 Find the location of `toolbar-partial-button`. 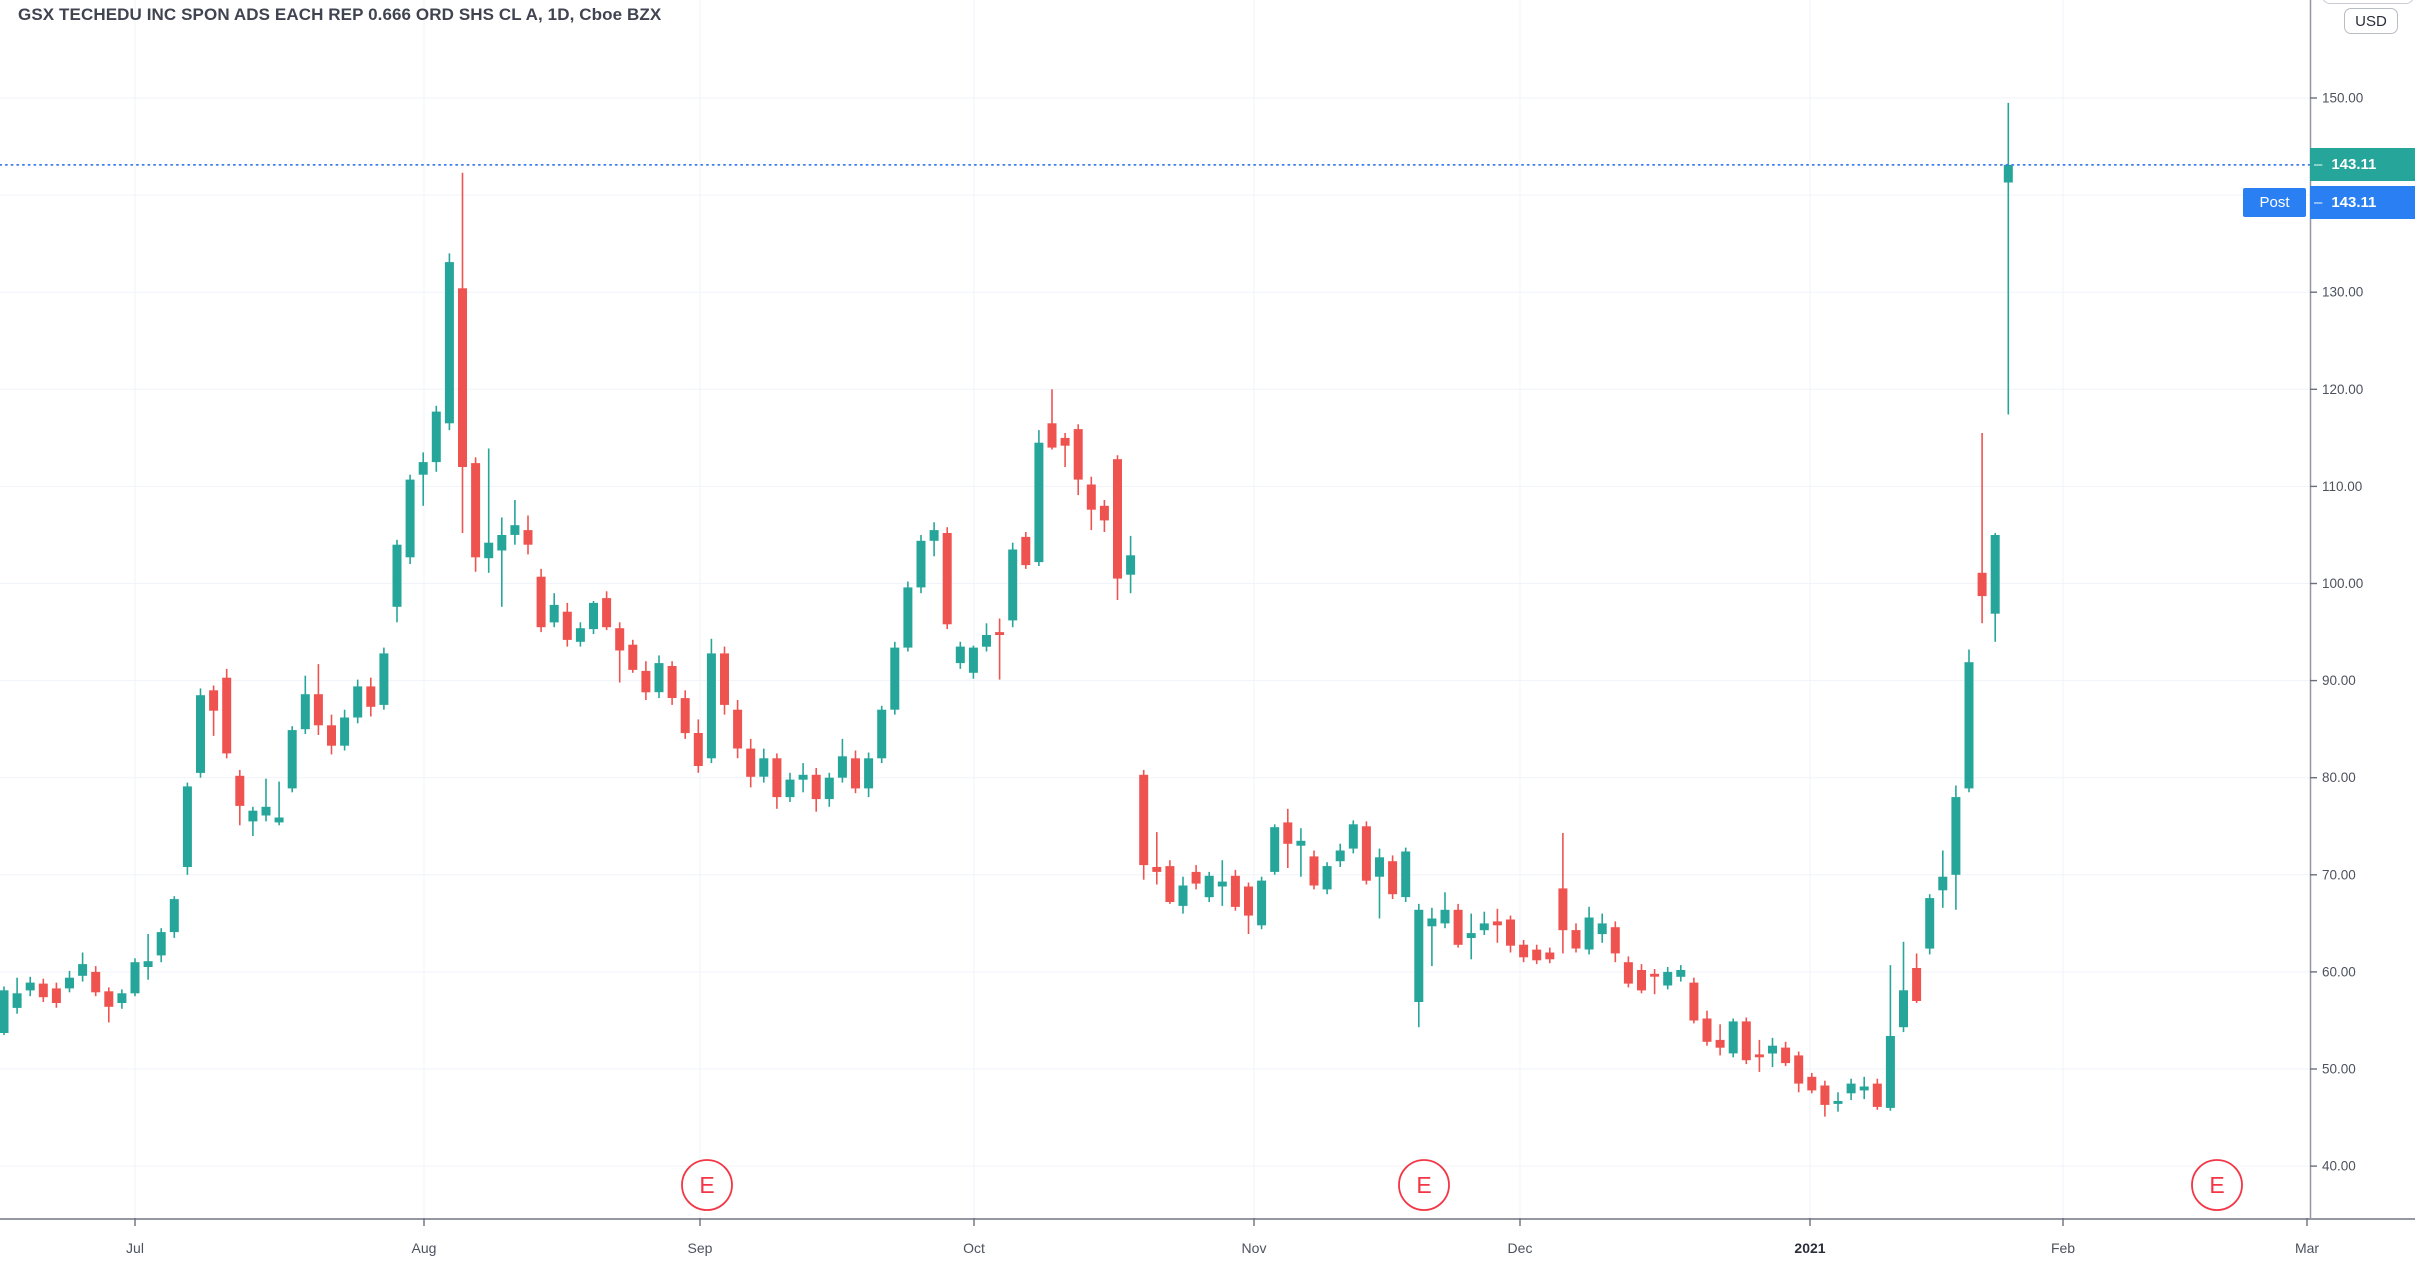

toolbar-partial-button is located at coordinates (2368, 2).